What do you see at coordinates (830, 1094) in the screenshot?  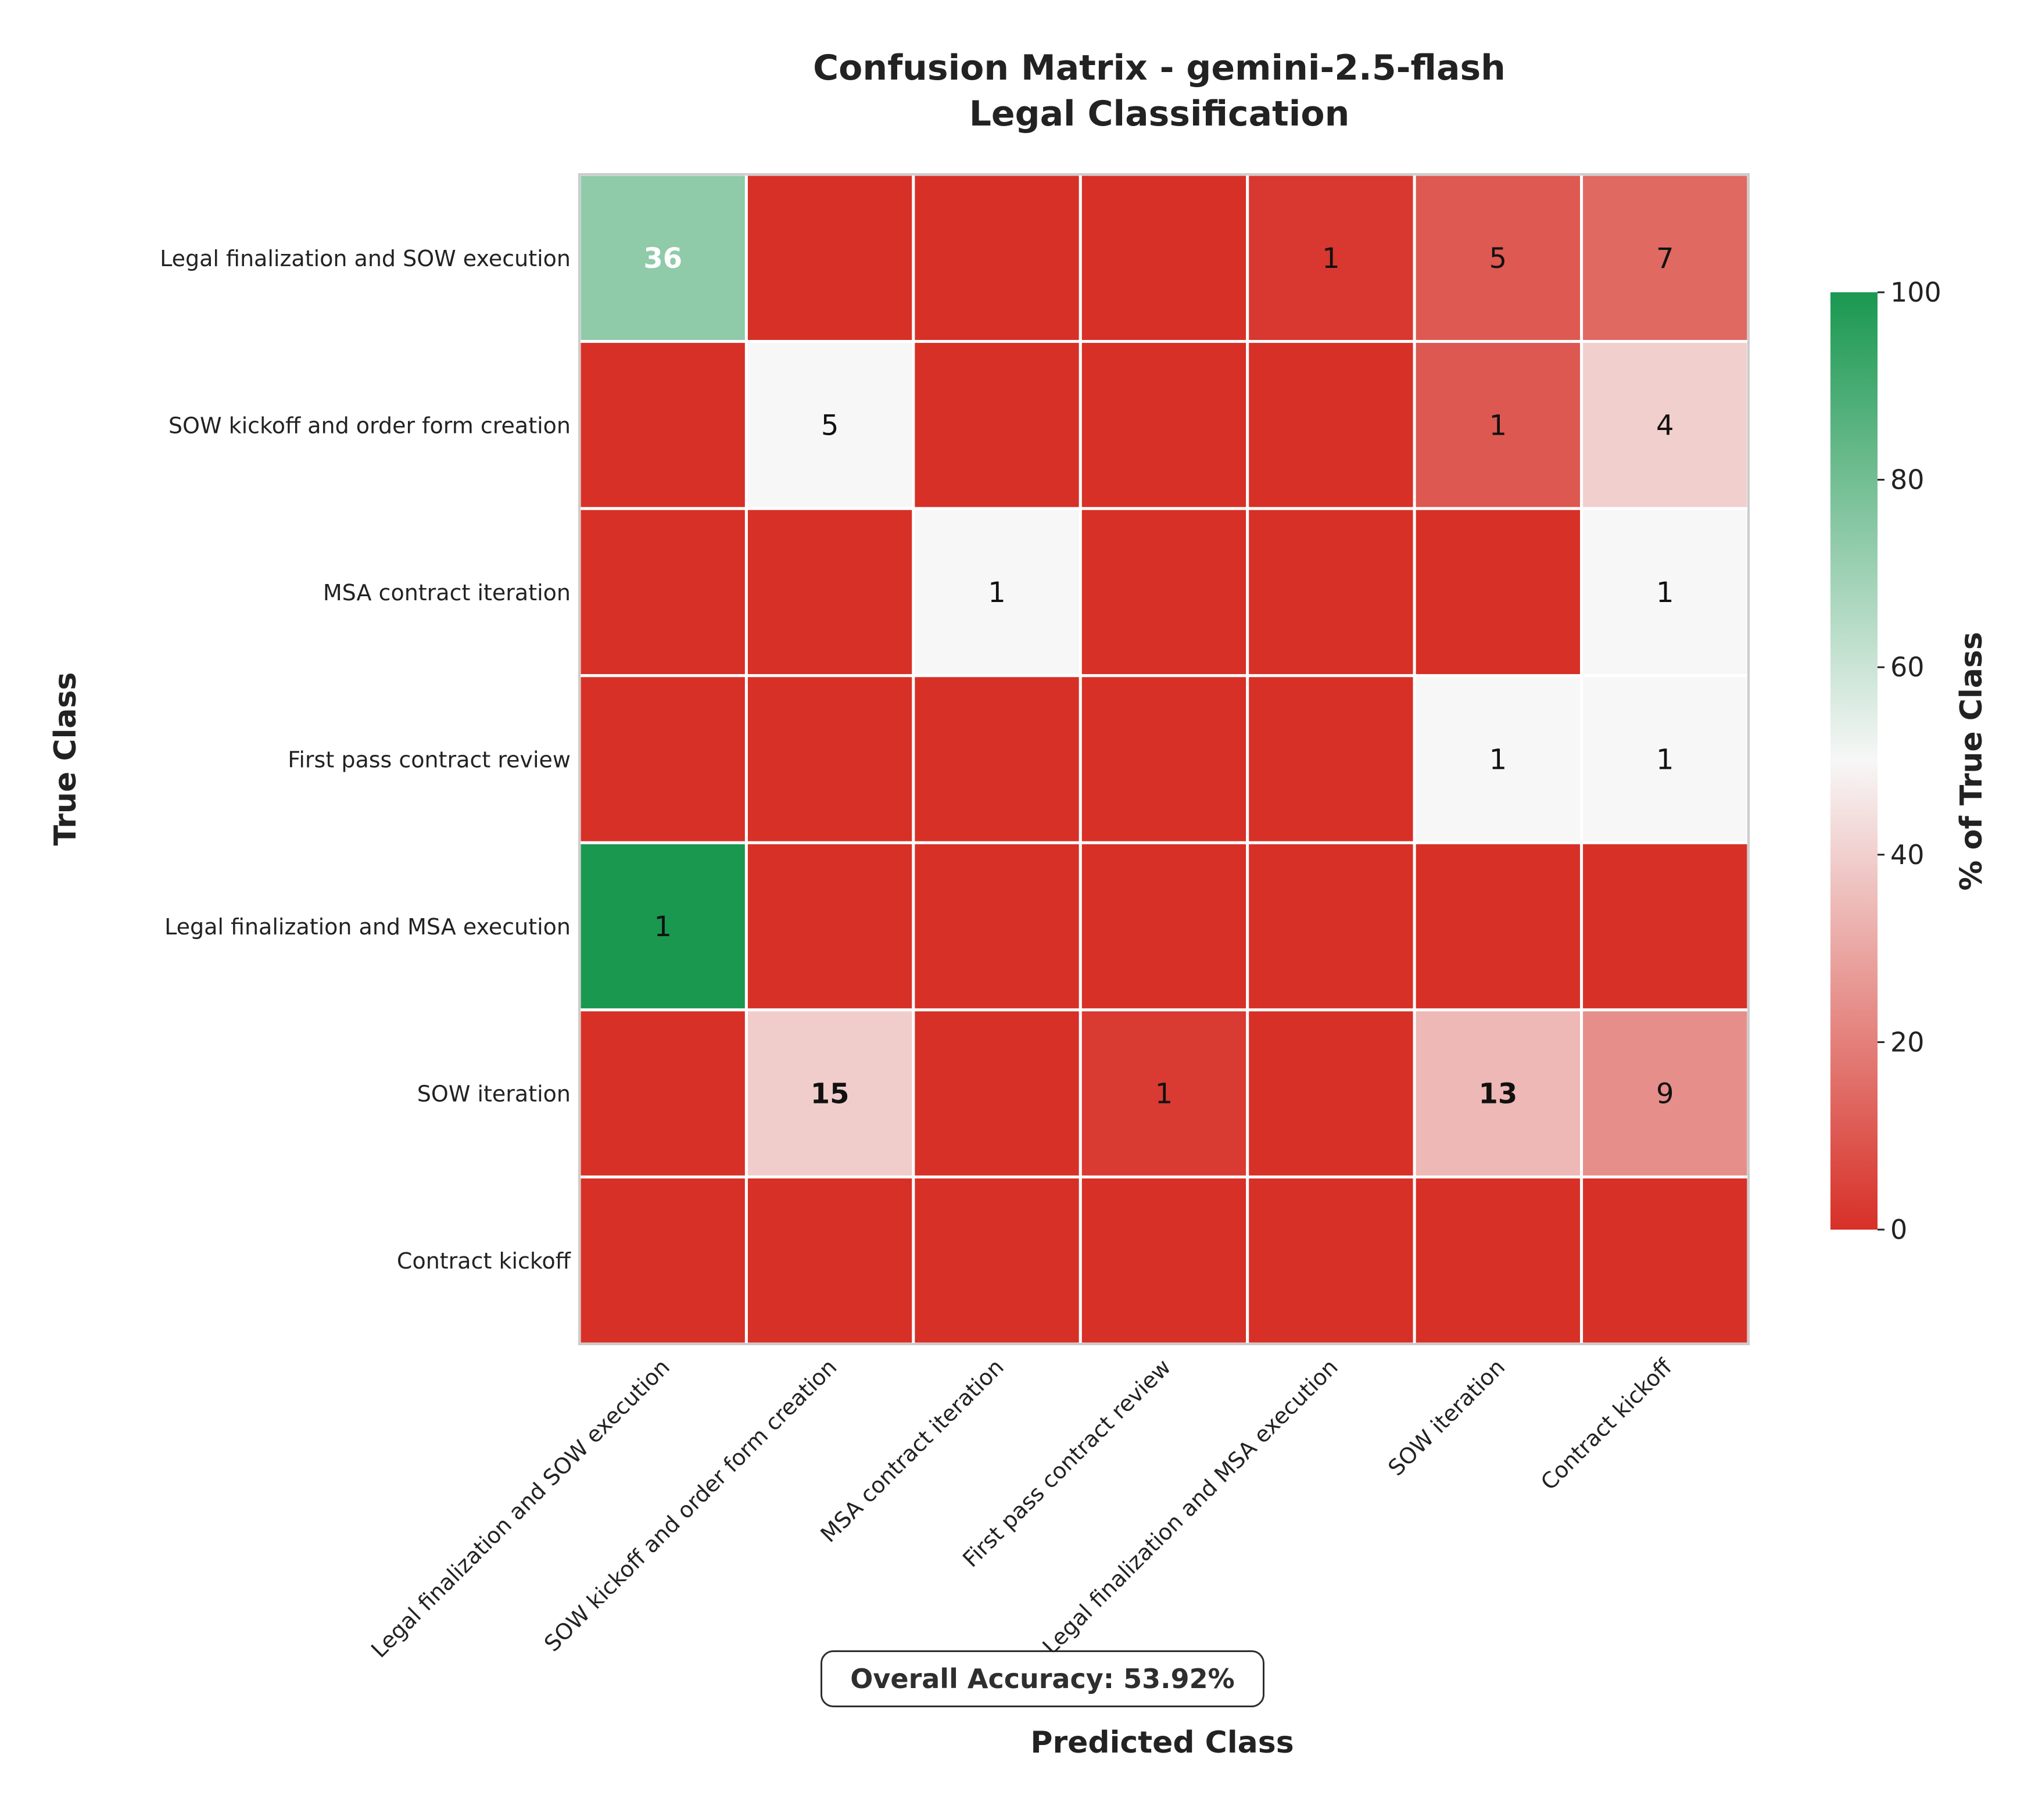 I see `cell-value-label: 15` at bounding box center [830, 1094].